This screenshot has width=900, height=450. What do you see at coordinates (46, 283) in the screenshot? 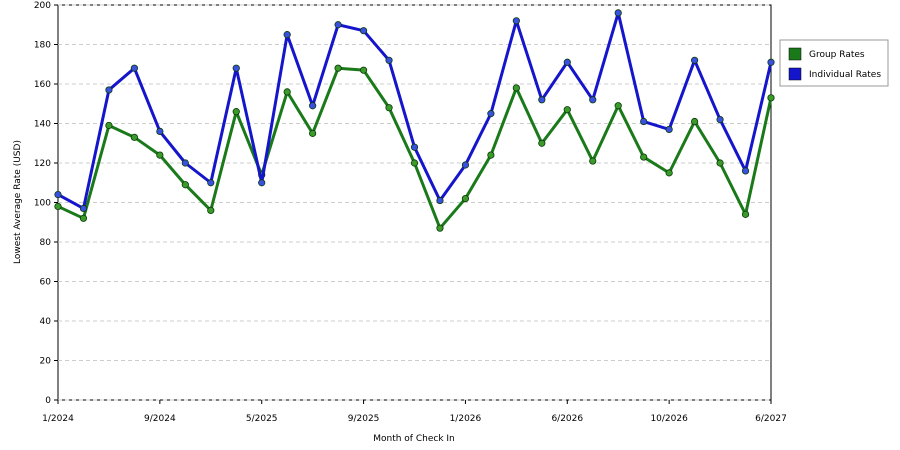
I see `y-tick-label: 60` at bounding box center [46, 283].